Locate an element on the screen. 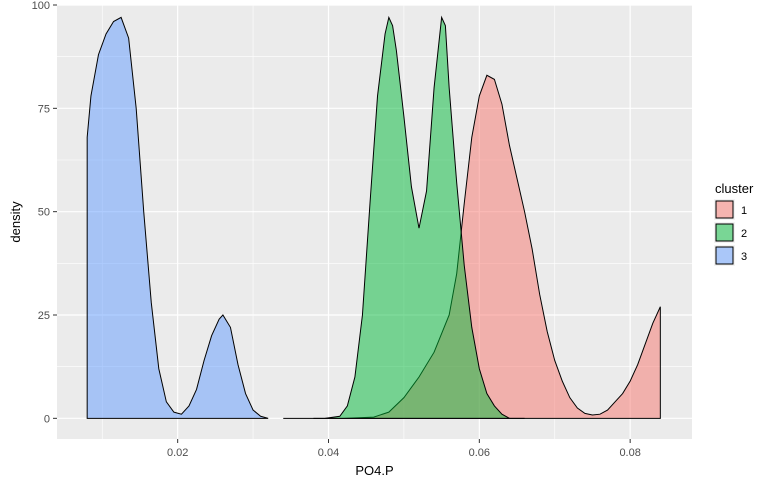 This screenshot has height=484, width=775. legend-label-cluster-2: 2 is located at coordinates (744, 234).